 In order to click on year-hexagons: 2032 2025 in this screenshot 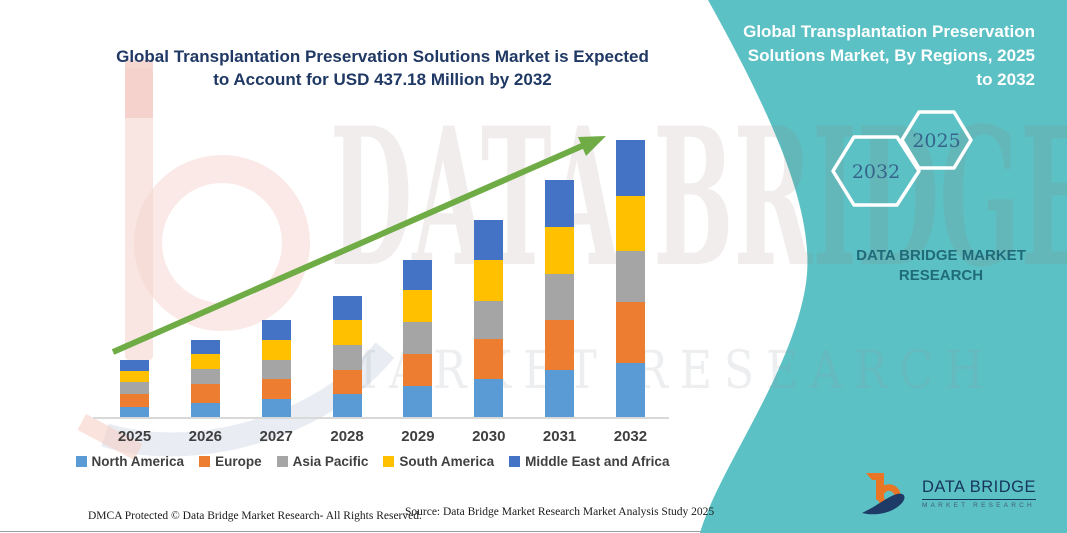, I will do `click(902, 158)`.